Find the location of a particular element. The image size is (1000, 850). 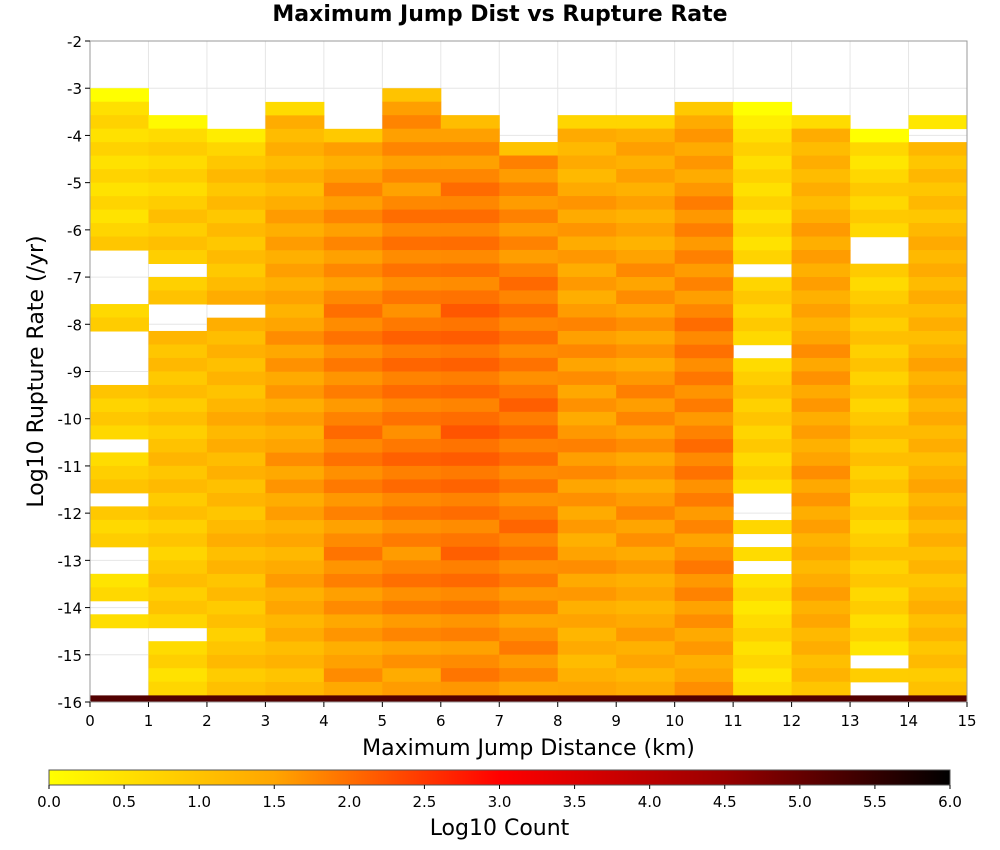

x-tick-label: 9 is located at coordinates (616, 721).